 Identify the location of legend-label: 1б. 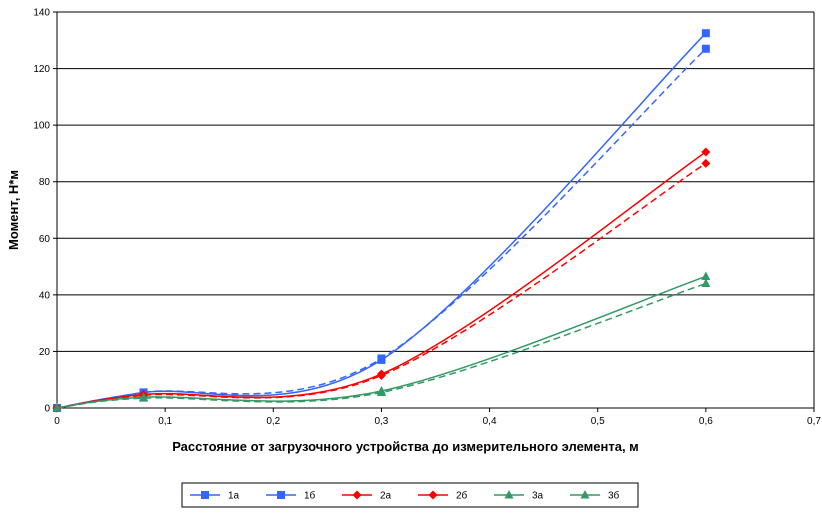
(310, 496).